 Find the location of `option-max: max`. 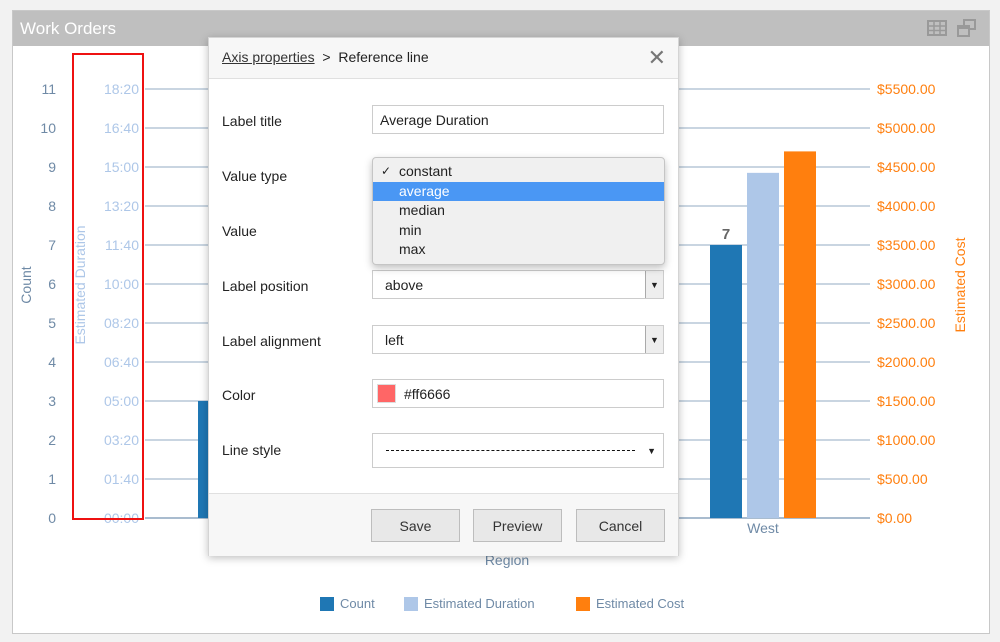

option-max: max is located at coordinates (518, 250).